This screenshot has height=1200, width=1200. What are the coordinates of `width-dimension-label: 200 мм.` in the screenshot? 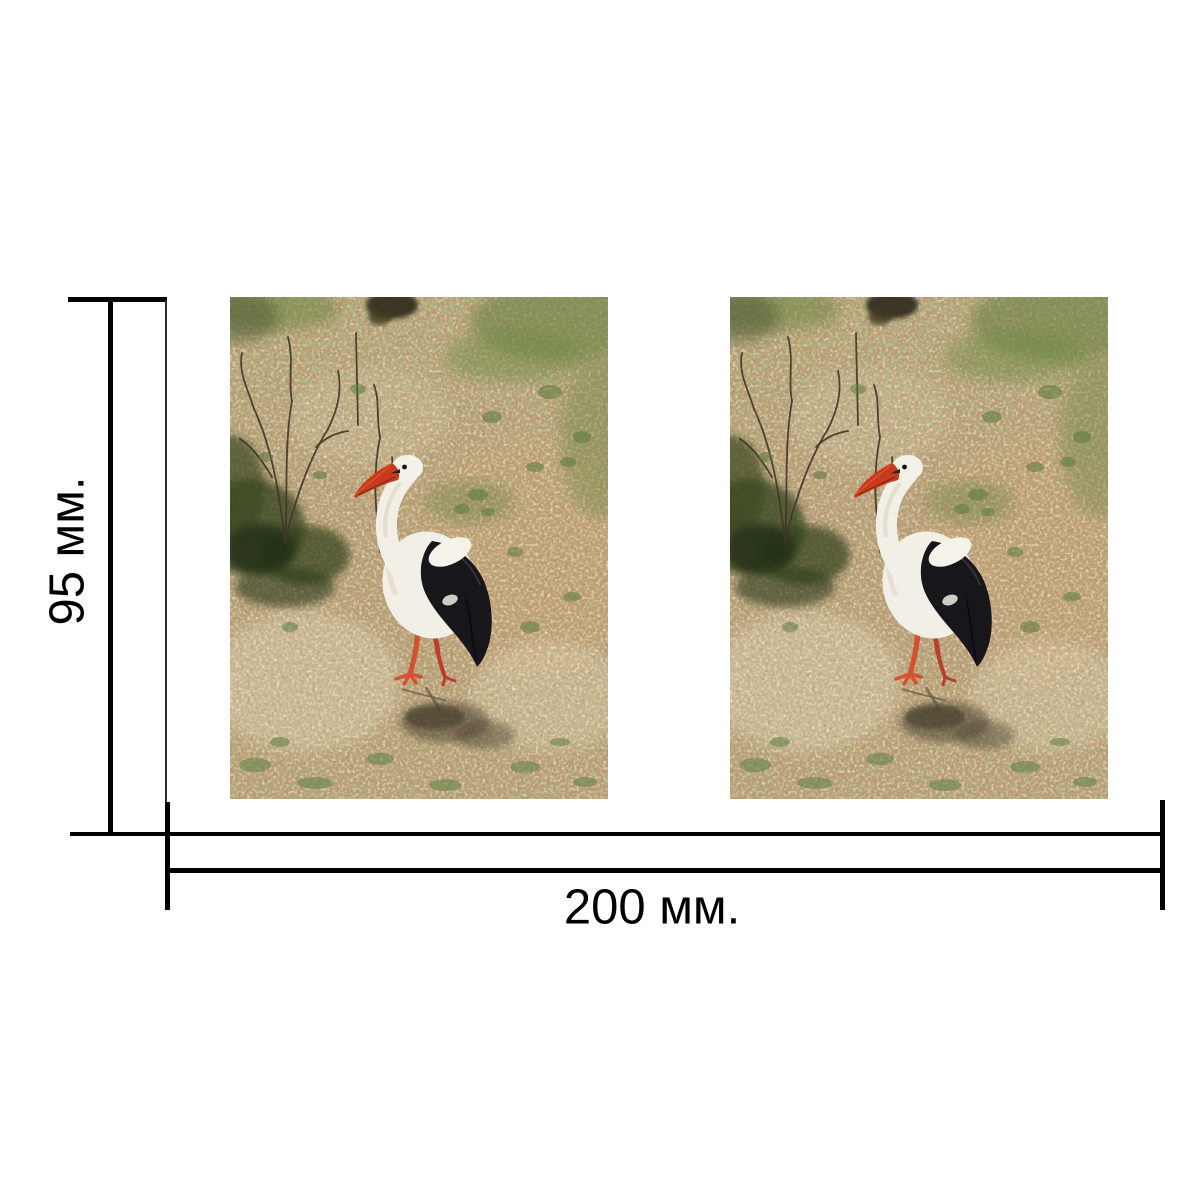 It's located at (652, 907).